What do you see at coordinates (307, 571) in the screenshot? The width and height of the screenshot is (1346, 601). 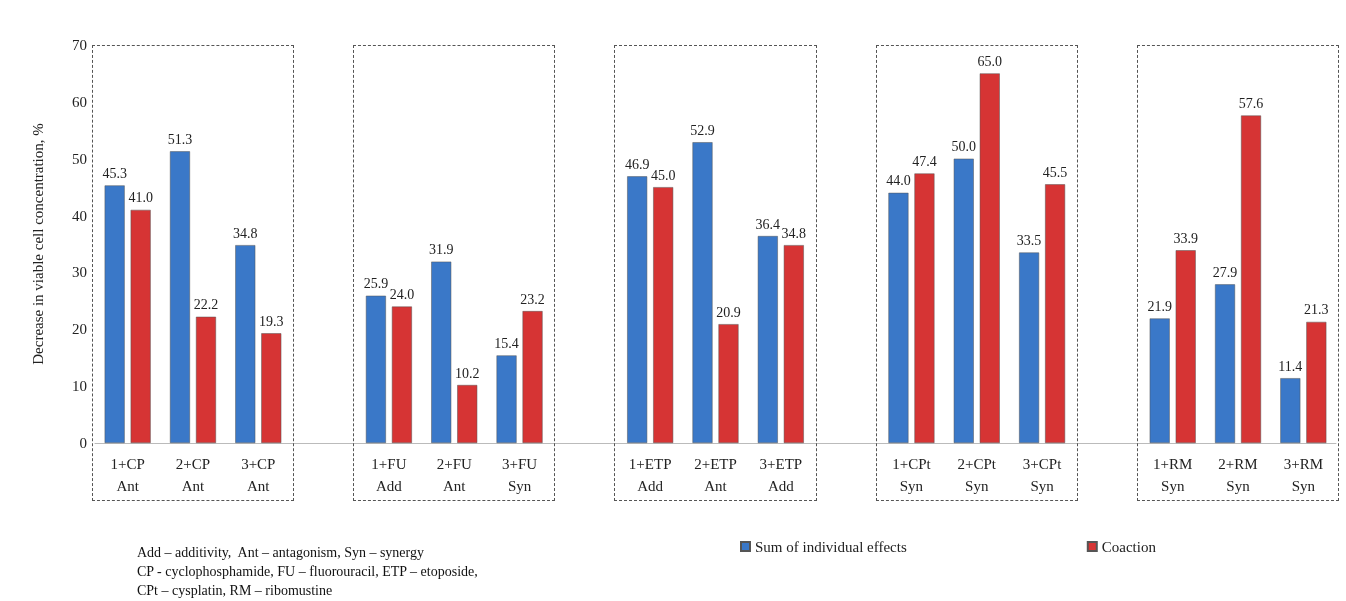 I see `text: CP - cyclophosphamide, FU – fluorouracil, ETP – etoposide,` at bounding box center [307, 571].